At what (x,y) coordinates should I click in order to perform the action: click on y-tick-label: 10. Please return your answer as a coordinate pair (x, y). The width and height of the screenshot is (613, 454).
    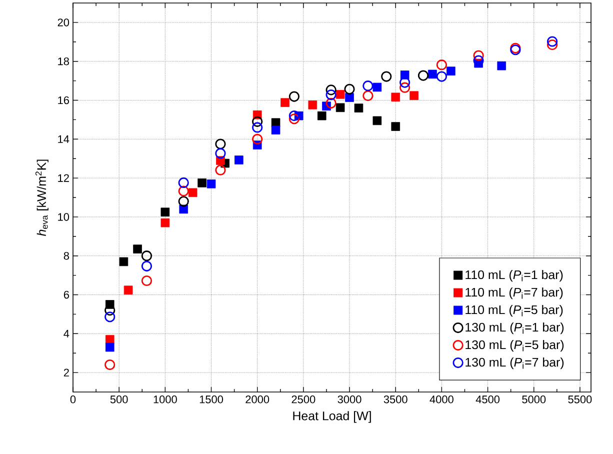
    Looking at the image, I should click on (64, 217).